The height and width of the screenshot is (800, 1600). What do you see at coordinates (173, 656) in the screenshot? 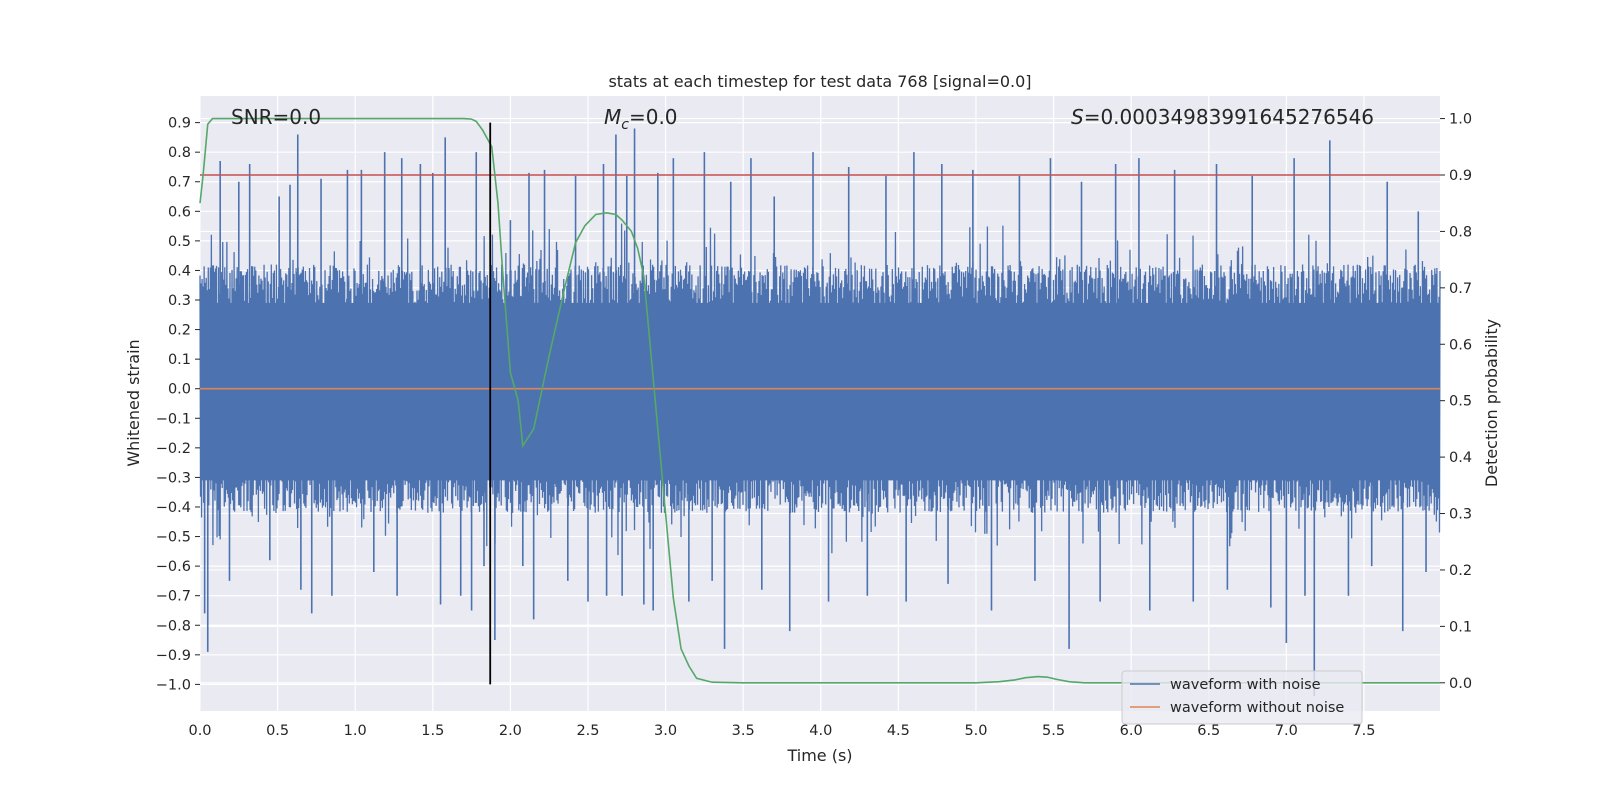
I see `y-tick-label: −0.9` at bounding box center [173, 656].